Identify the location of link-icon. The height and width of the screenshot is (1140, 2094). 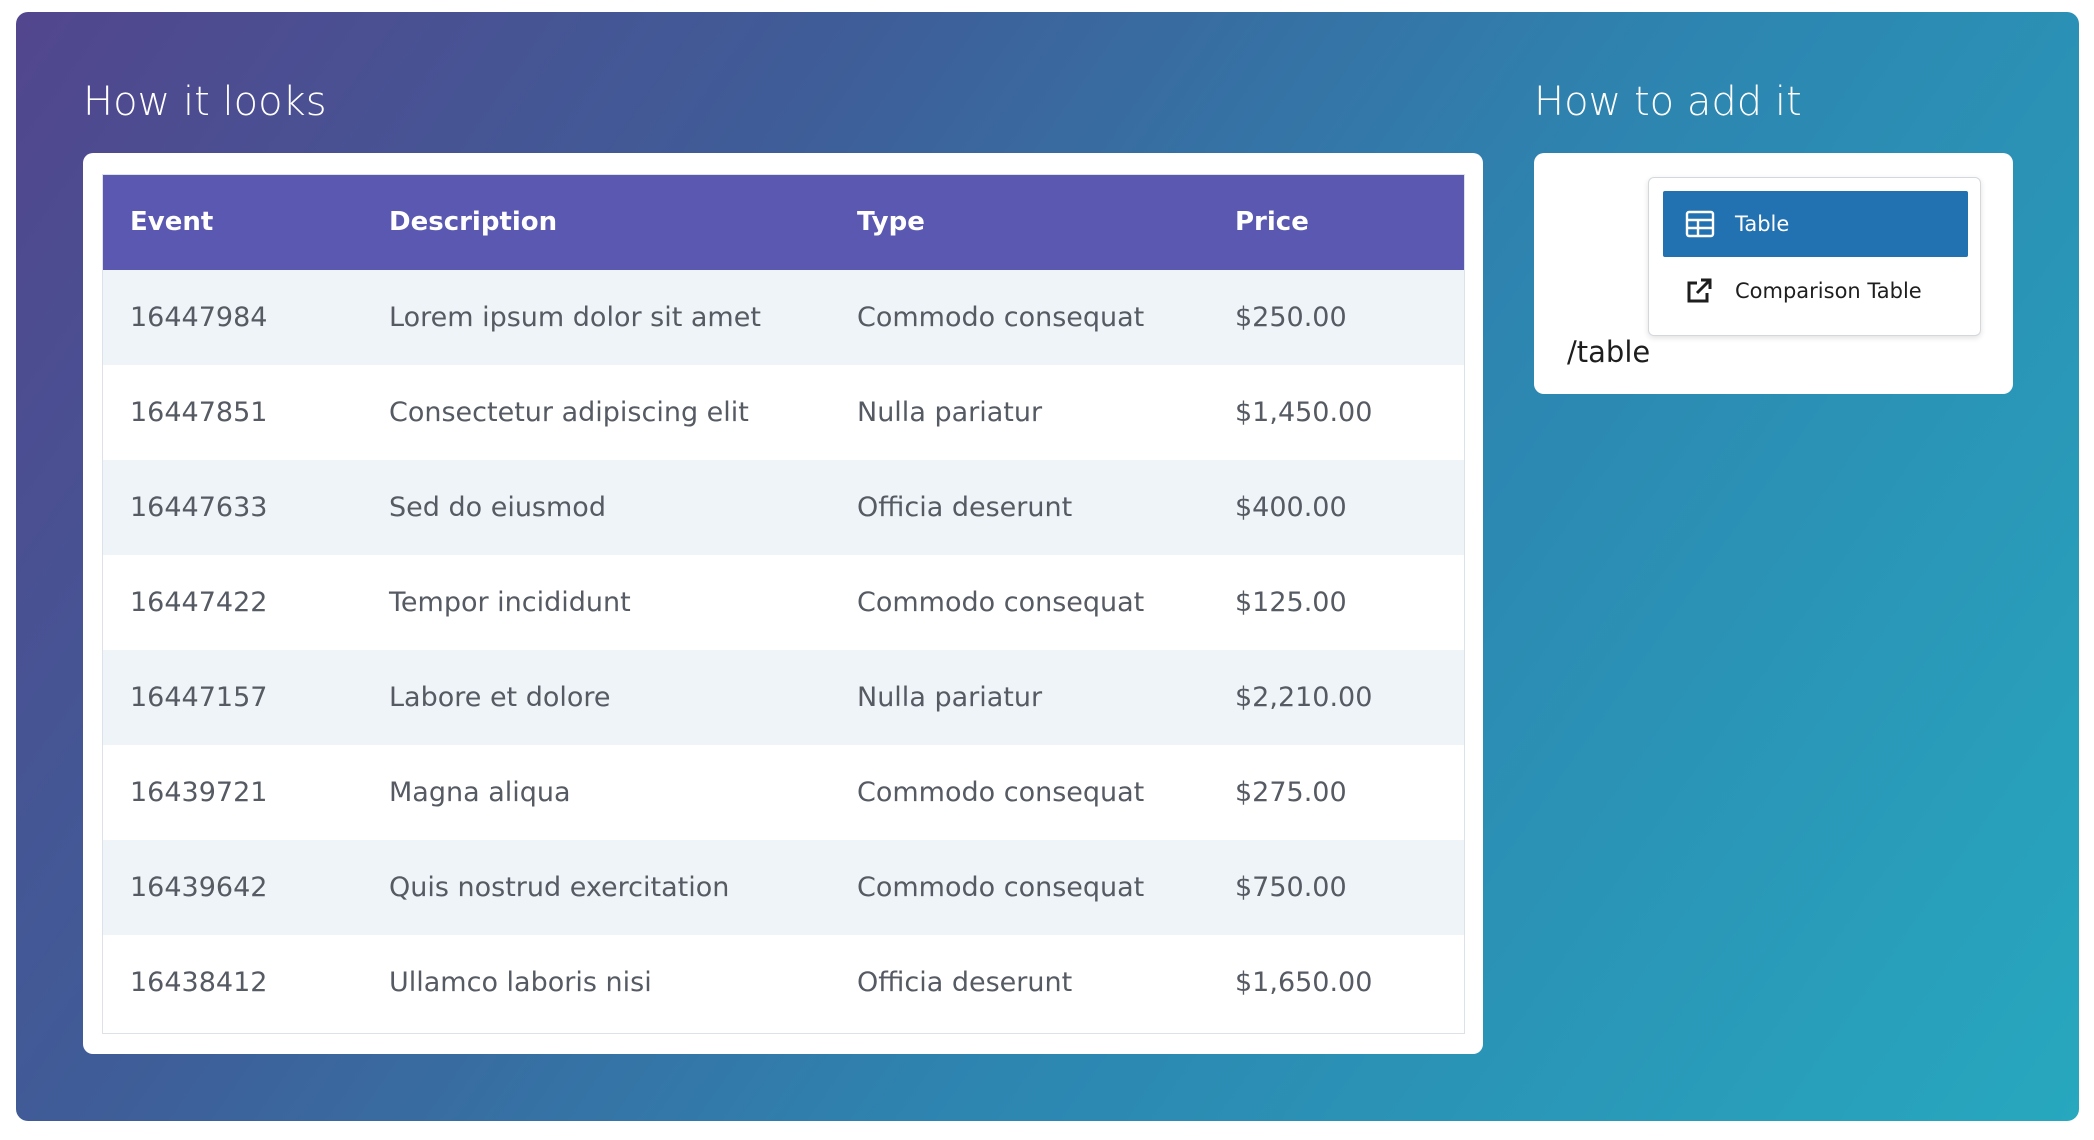
(1699, 290).